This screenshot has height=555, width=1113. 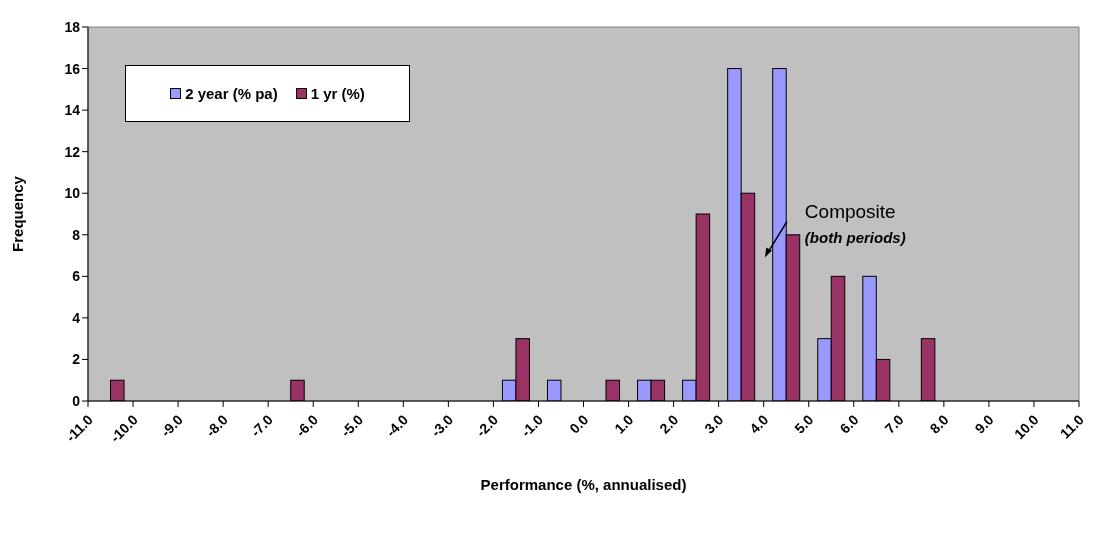 I want to click on y-tick-label: 10, so click(x=72, y=193).